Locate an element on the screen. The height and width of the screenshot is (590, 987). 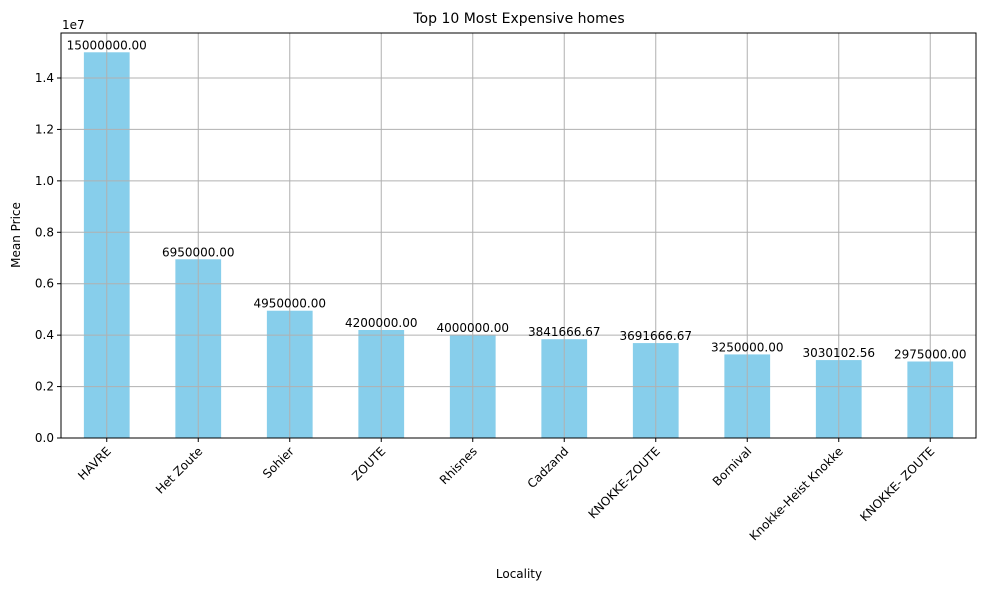
x-tick-label: Knokke-Heist Knokke is located at coordinates (796, 493).